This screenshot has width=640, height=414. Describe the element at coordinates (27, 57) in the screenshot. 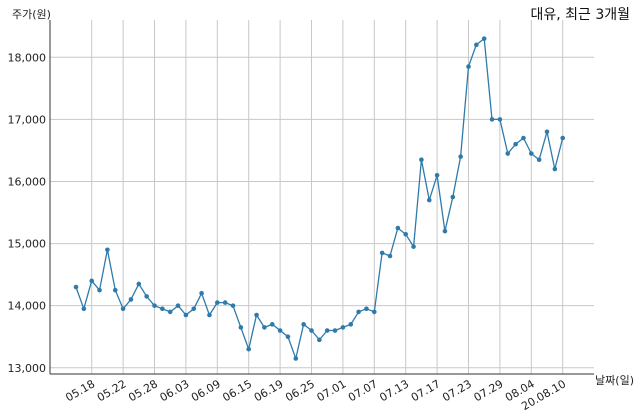

I see `y-tick-label: 18,000` at that location.